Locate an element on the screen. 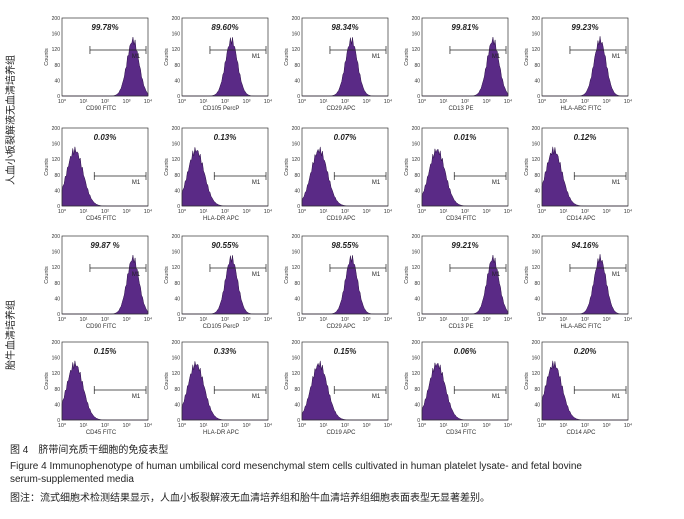 The height and width of the screenshot is (519, 684). y-tick-label: 160 is located at coordinates (176, 253).